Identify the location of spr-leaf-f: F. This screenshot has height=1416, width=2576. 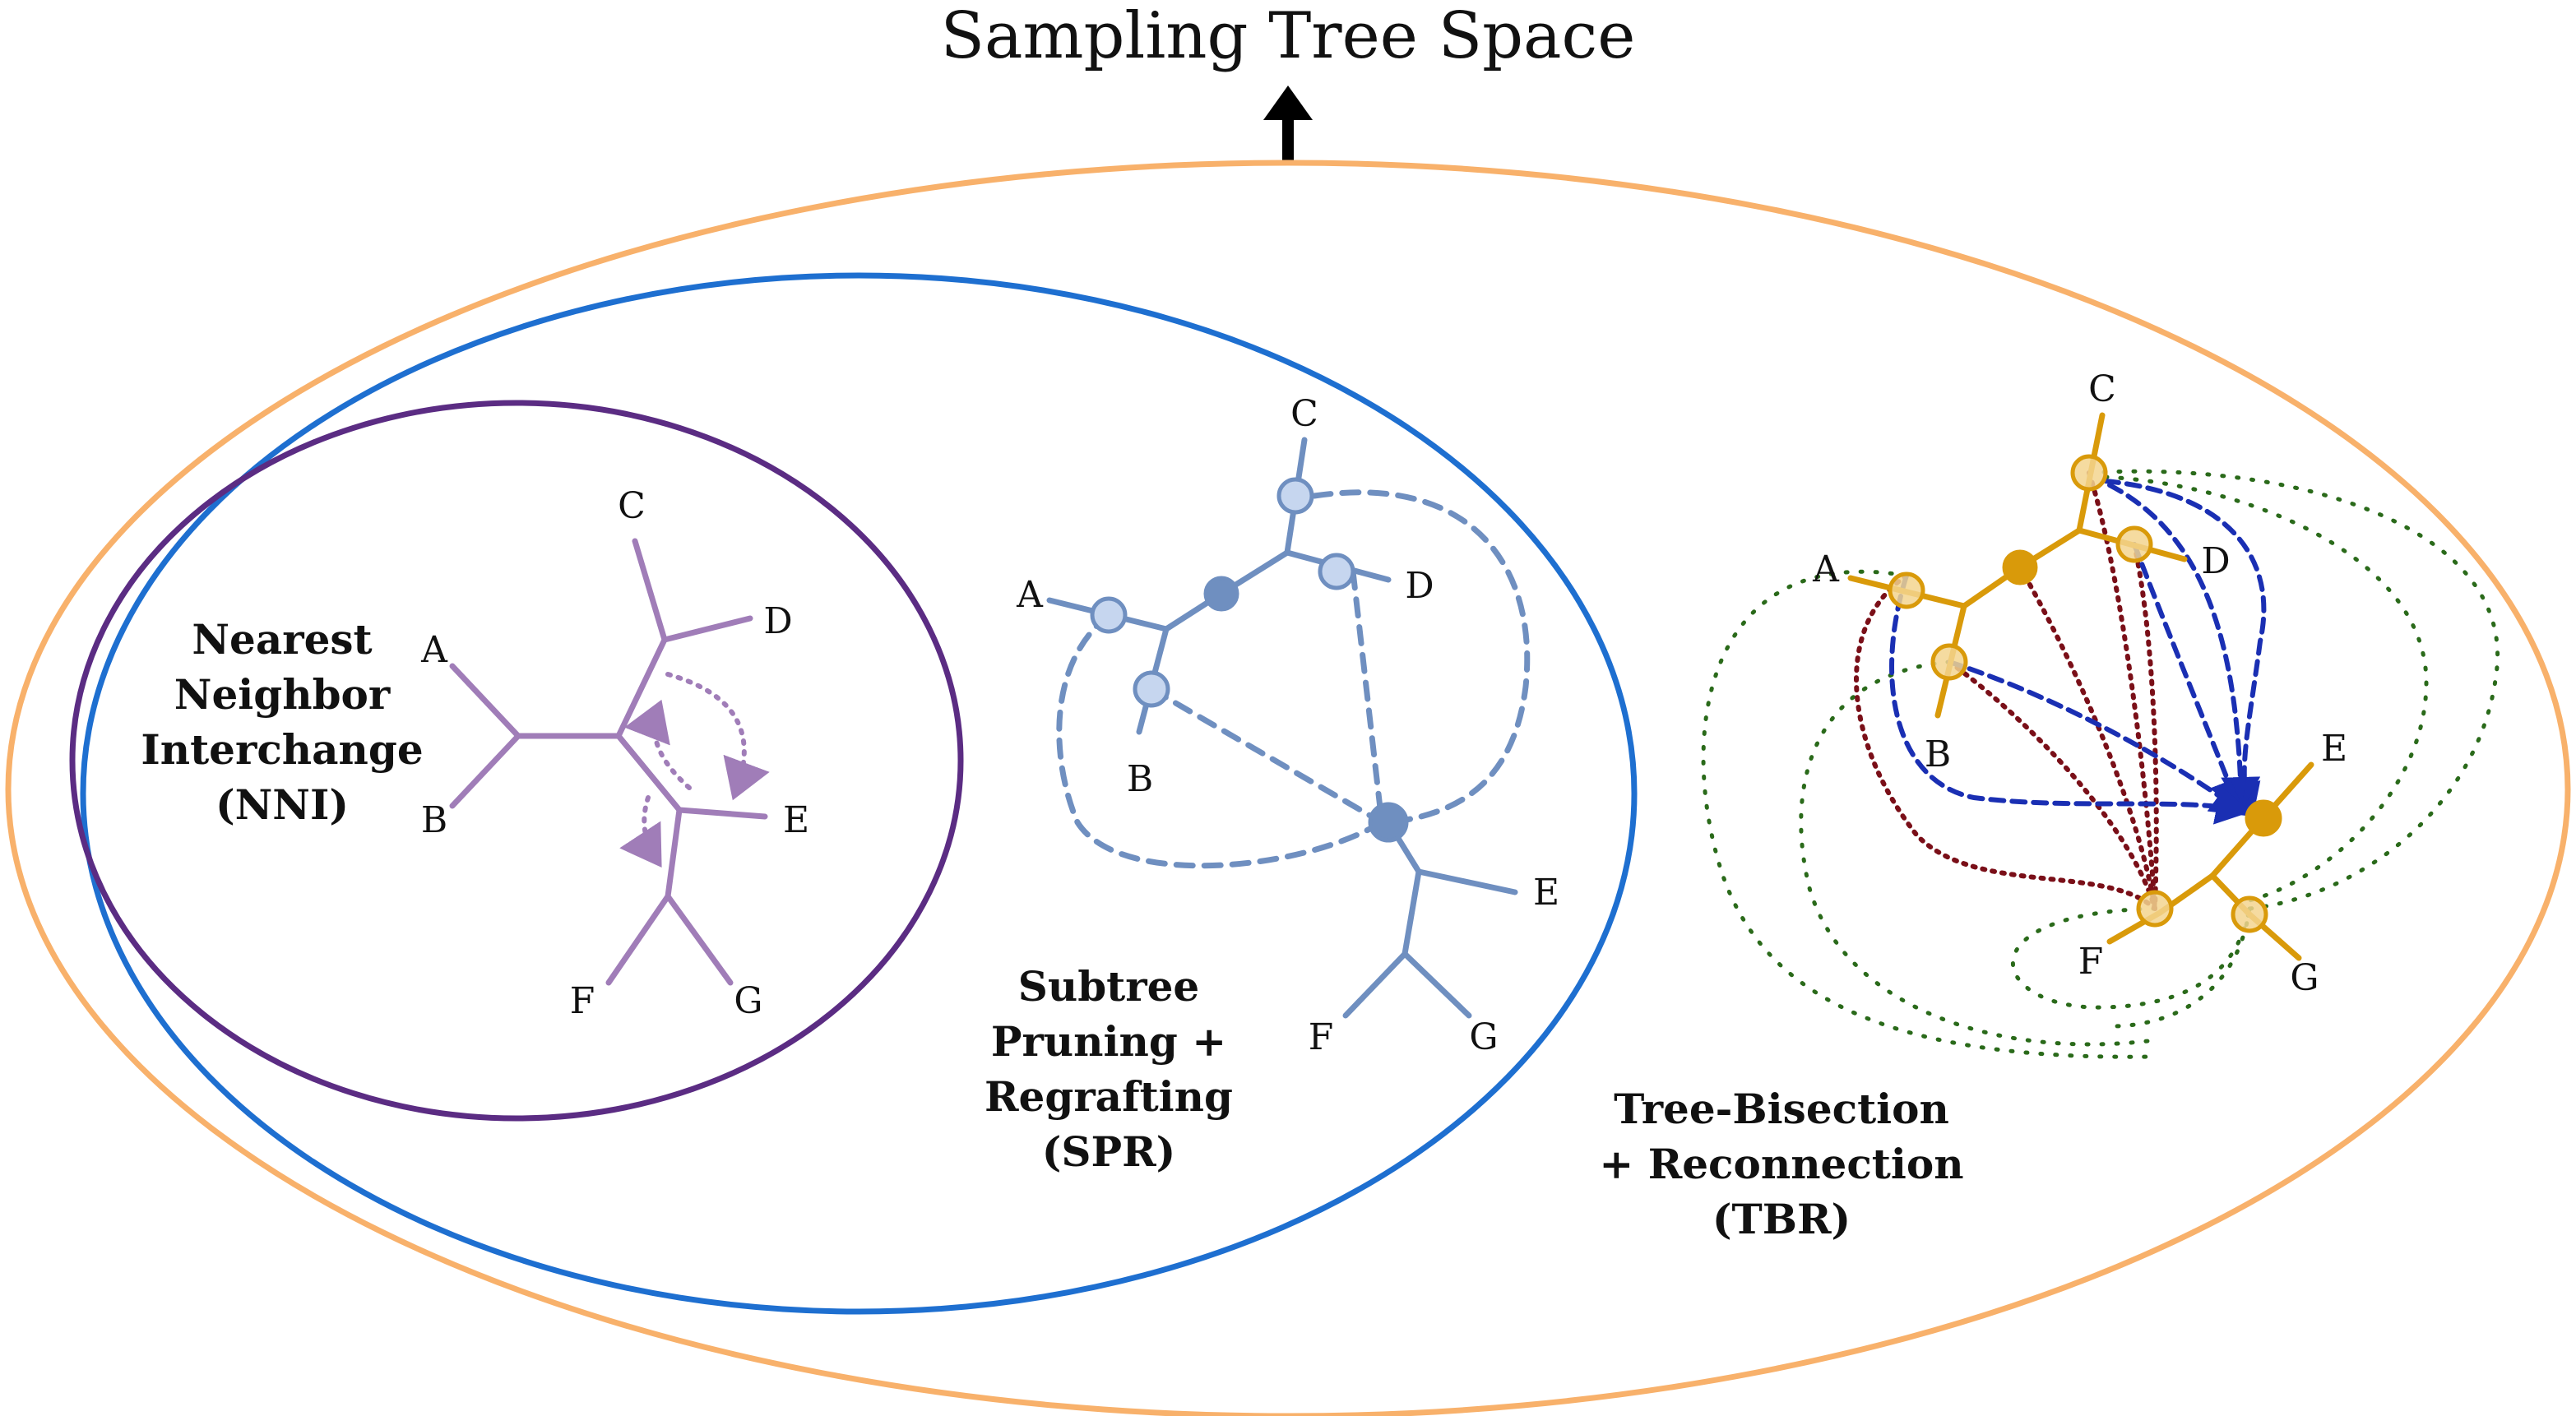
(1322, 1037).